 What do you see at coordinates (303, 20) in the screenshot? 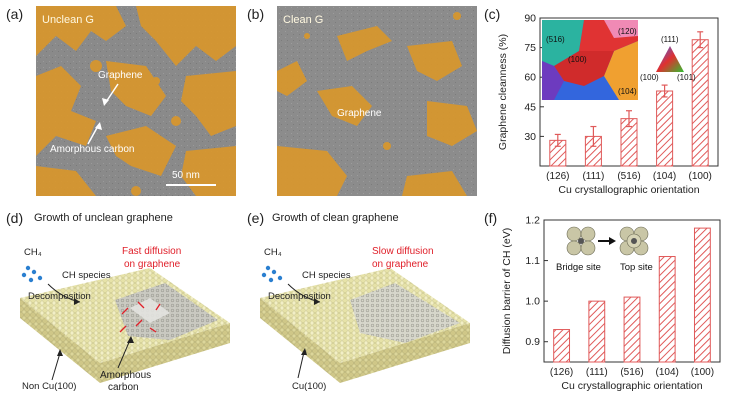
I see `tem-label-clean: Clean G` at bounding box center [303, 20].